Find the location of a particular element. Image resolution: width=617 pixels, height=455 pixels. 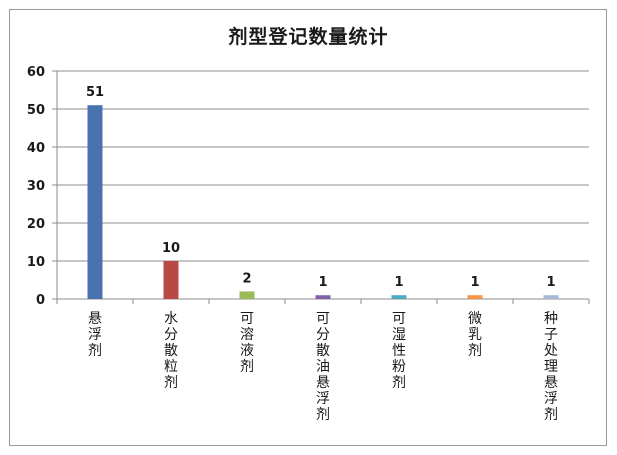

y-tick-label: 40 is located at coordinates (36, 148).